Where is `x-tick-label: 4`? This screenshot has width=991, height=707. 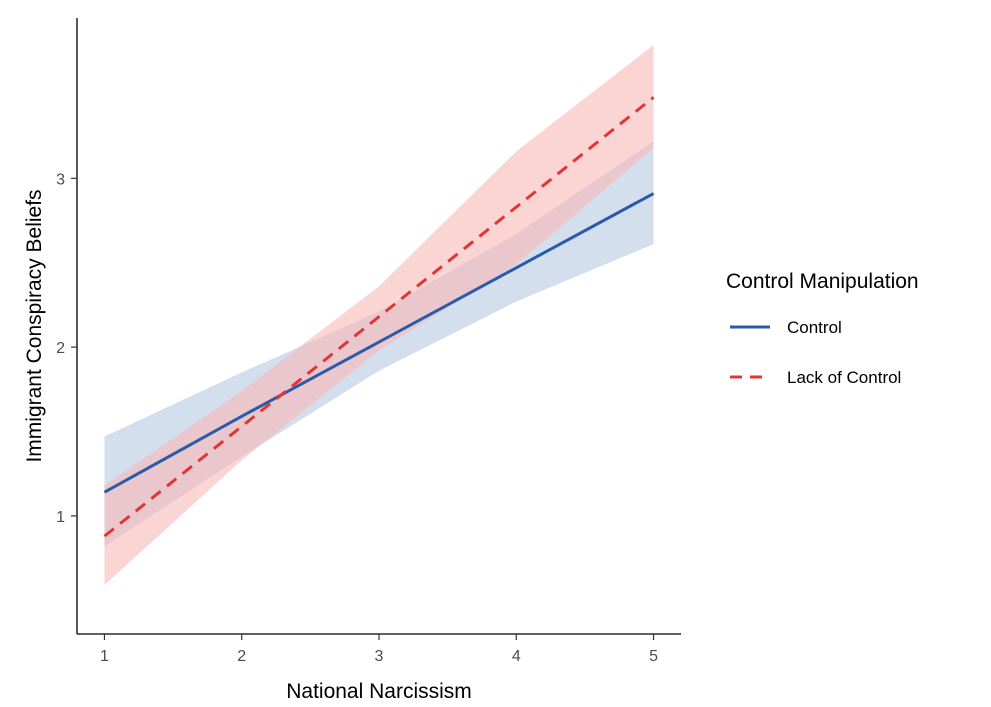 x-tick-label: 4 is located at coordinates (516, 656).